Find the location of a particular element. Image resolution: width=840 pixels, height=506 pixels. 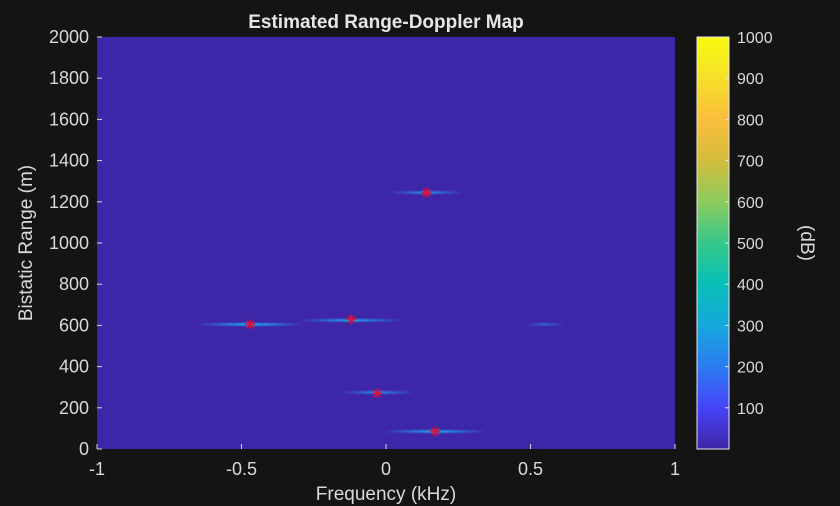

x-tick-label: -0.5 is located at coordinates (241, 469).